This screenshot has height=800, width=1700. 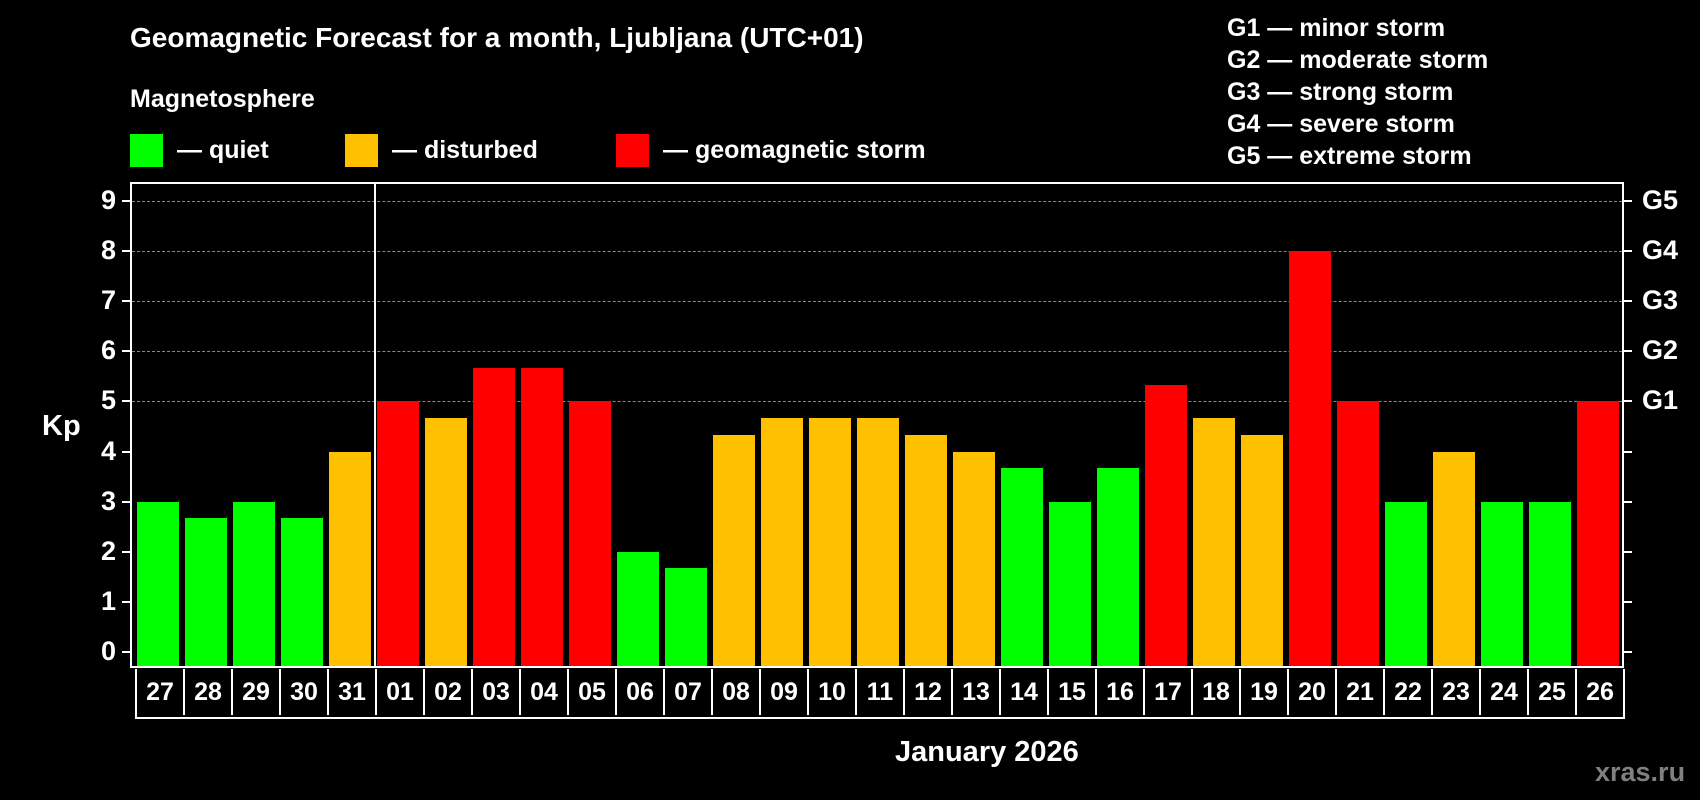 I want to click on x-tick-label: 26, so click(x=1600, y=691).